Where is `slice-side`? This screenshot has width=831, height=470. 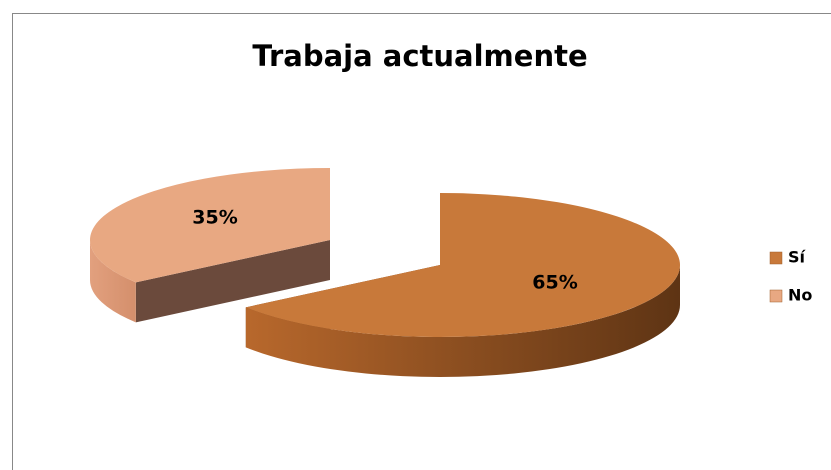
slice-side is located at coordinates (232, 281).